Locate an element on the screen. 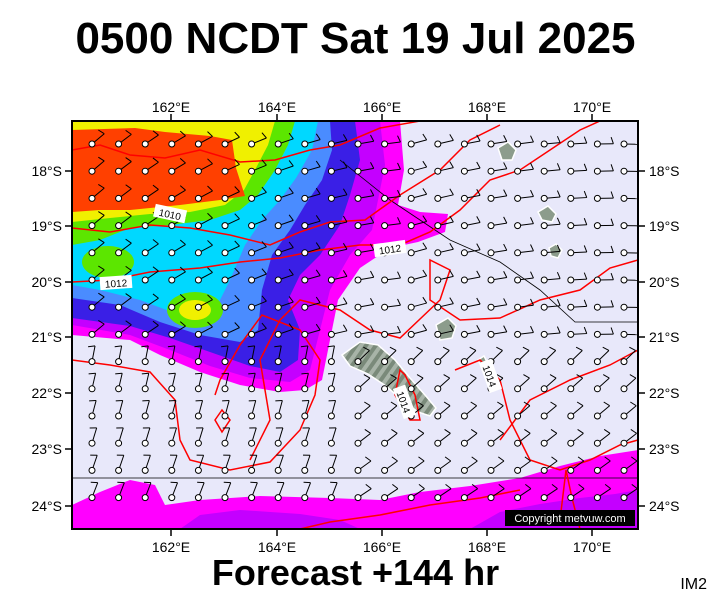 This screenshot has width=711, height=600. isobar-label: 1012 is located at coordinates (390, 250).